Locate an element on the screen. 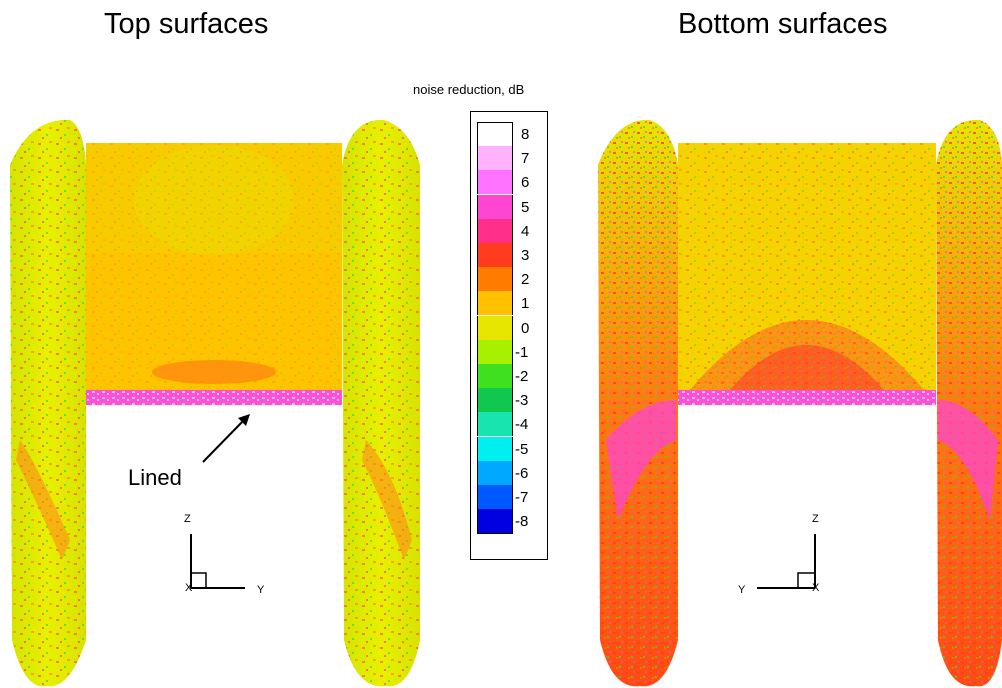 Image resolution: width=1002 pixels, height=688 pixels. legend-tick-label: -6 is located at coordinates (522, 473).